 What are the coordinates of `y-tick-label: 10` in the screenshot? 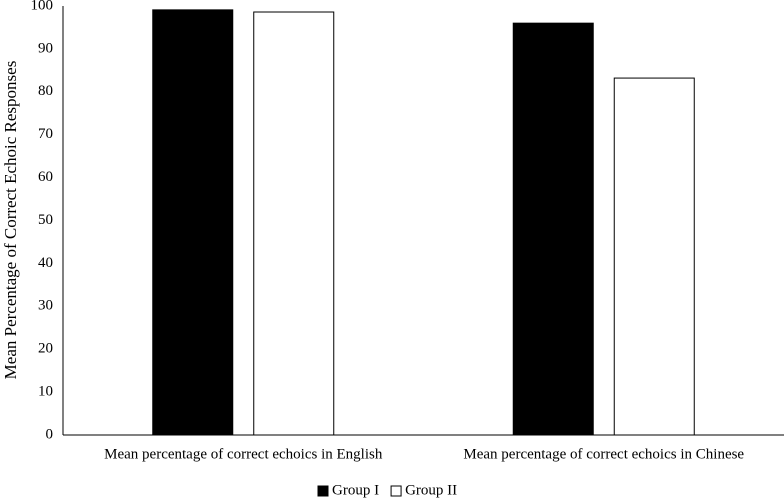 It's located at (45, 392).